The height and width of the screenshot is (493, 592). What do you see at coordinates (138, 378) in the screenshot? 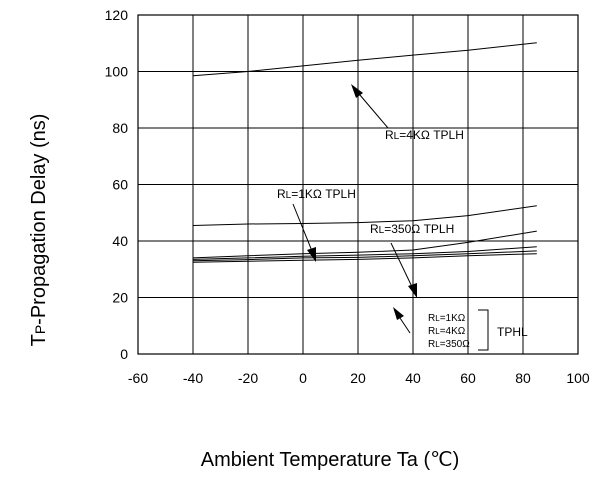
I see `x-tick-label: -60` at bounding box center [138, 378].